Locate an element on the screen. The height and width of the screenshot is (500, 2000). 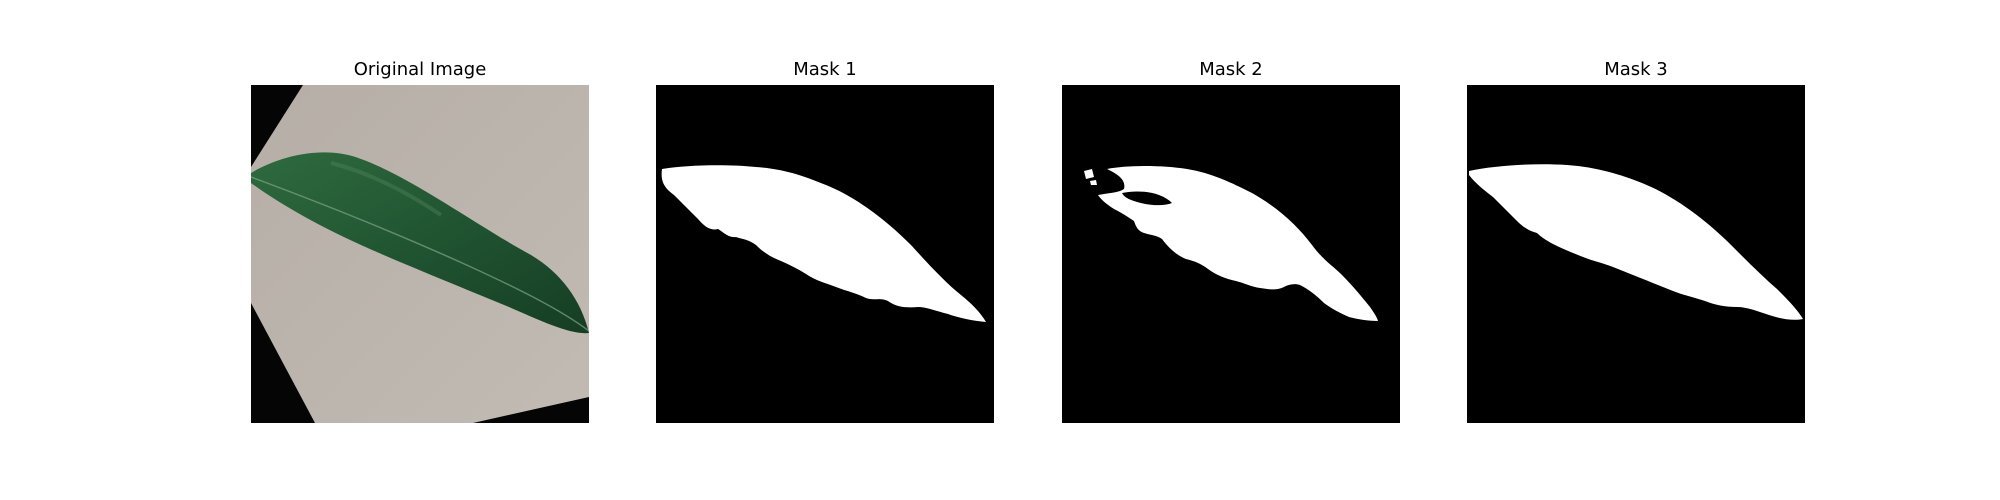
panel-title: Original Image is located at coordinates (420, 69).